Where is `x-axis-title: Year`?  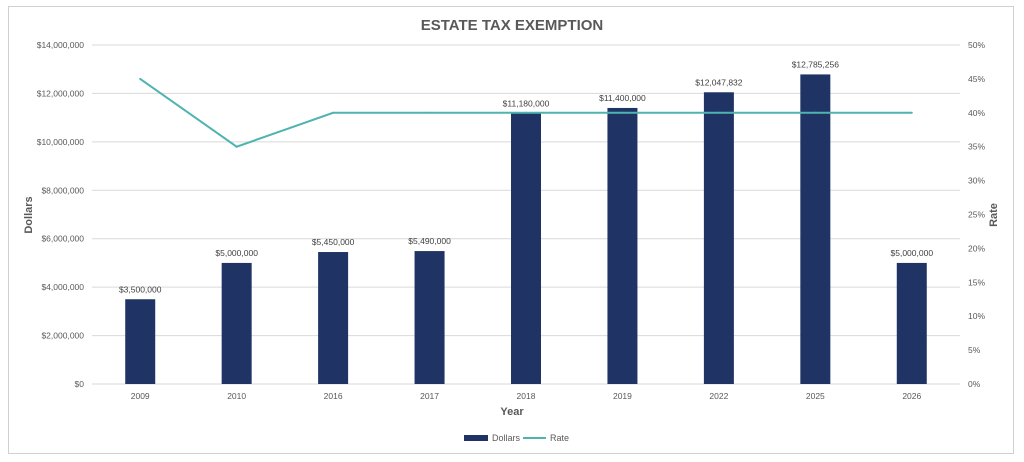 x-axis-title: Year is located at coordinates (512, 412).